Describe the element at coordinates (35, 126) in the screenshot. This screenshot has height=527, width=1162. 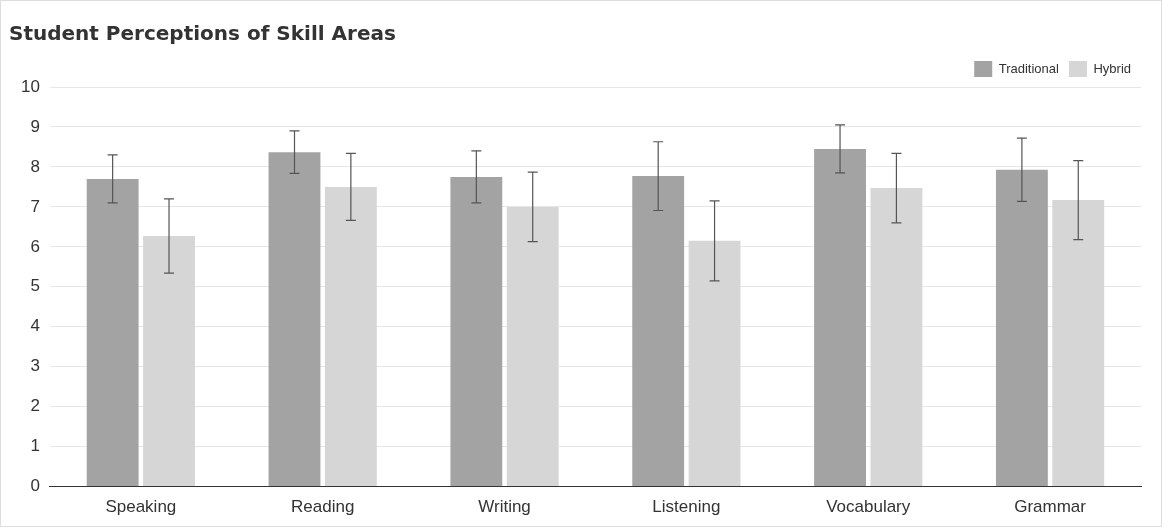
I see `y-tick-label: 9` at that location.